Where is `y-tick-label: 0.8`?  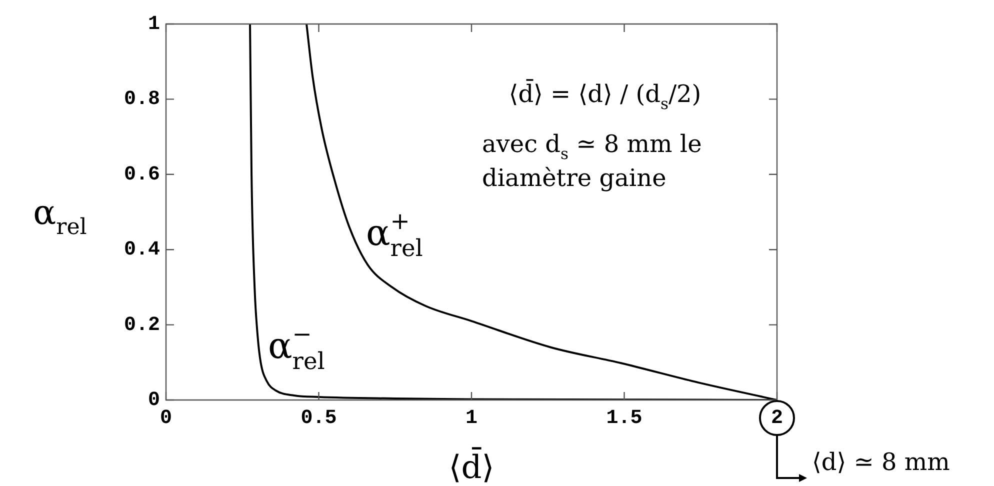 y-tick-label: 0.8 is located at coordinates (142, 100).